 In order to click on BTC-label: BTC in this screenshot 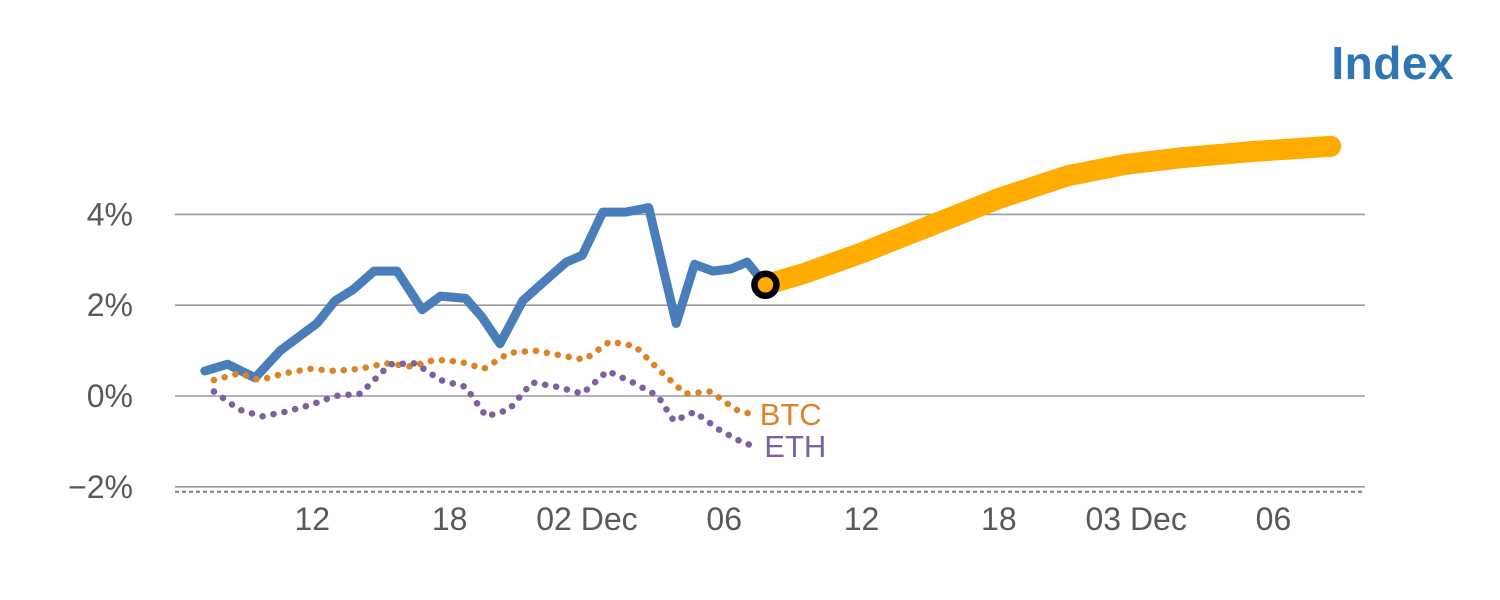, I will do `click(791, 414)`.